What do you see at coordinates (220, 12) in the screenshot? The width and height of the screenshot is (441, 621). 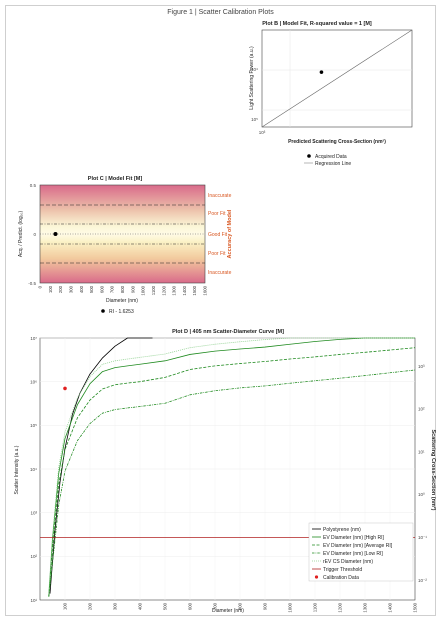 I see `figure-title: Figure 1 | Scatter Calibration Plots` at bounding box center [220, 12].